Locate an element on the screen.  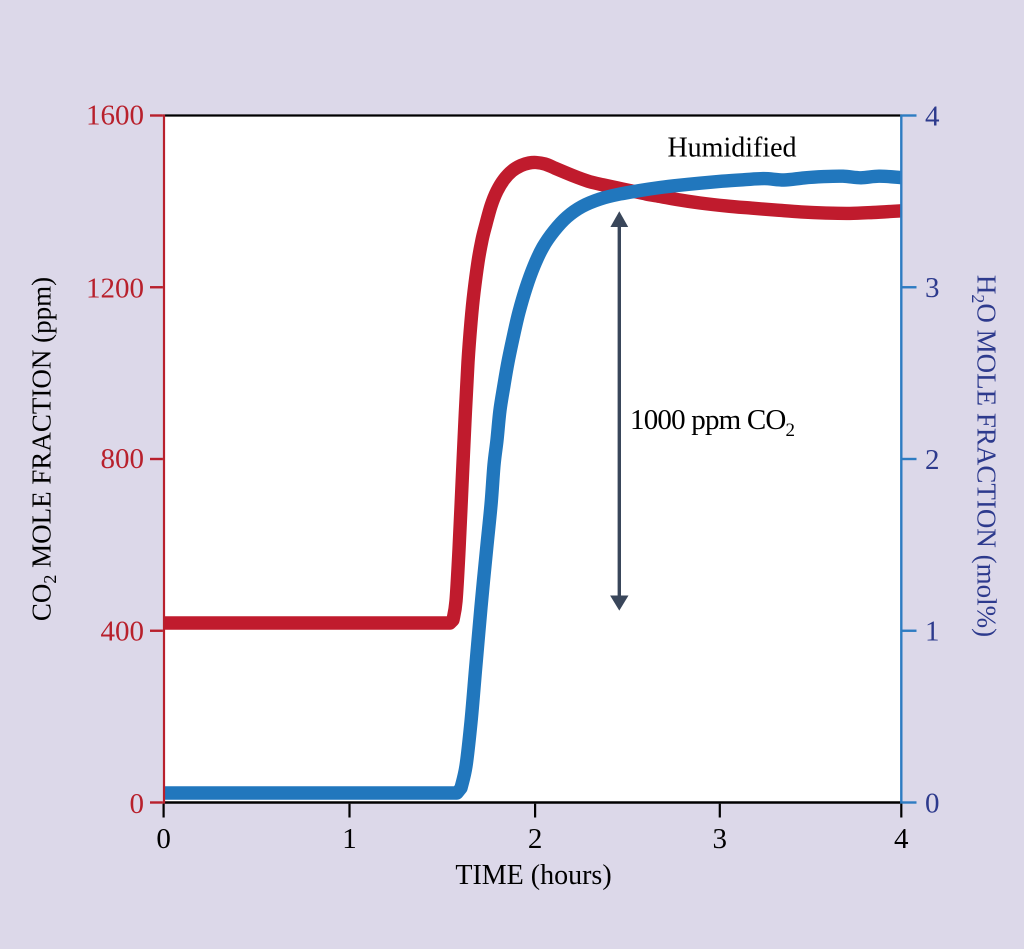
svg-text: 800 is located at coordinates (123, 459).